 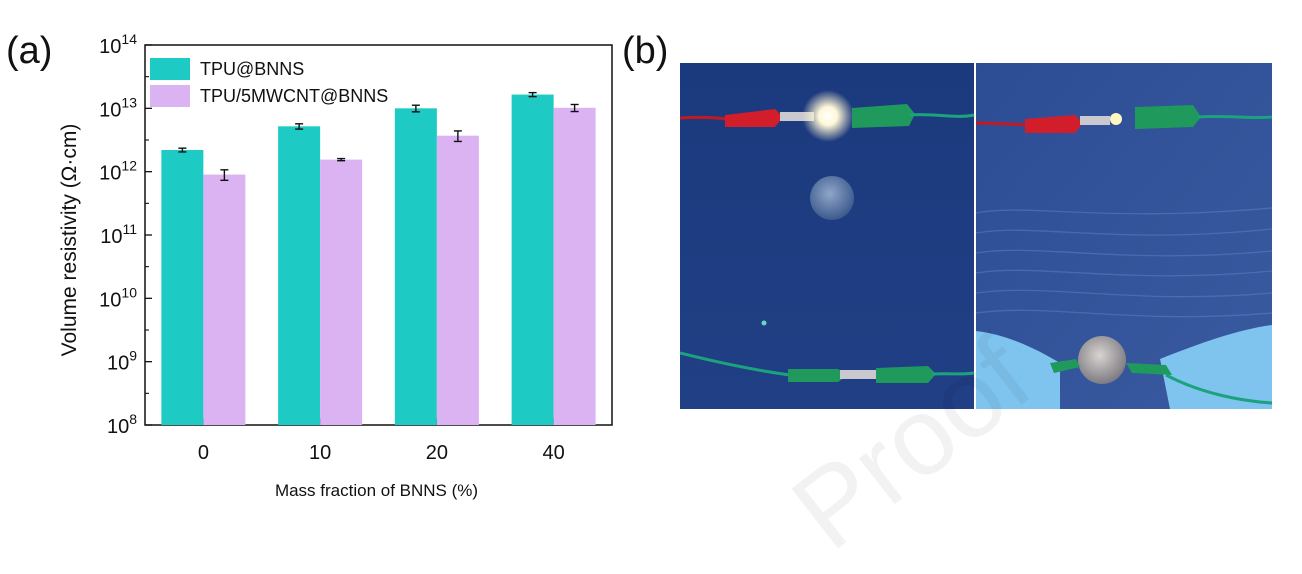 I want to click on y-tick-label: 10¹⁰, so click(x=118, y=297).